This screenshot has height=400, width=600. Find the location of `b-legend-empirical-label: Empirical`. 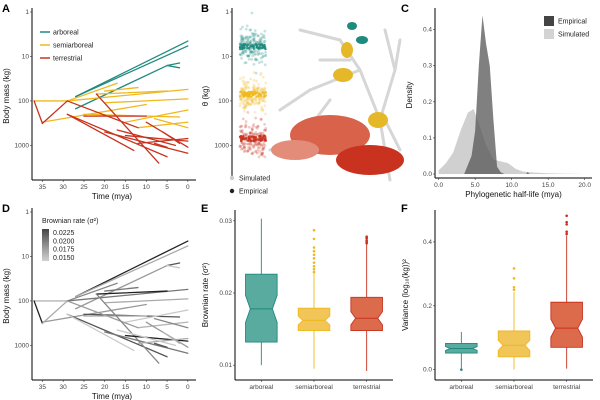

b-legend-empirical-label: Empirical is located at coordinates (253, 192).